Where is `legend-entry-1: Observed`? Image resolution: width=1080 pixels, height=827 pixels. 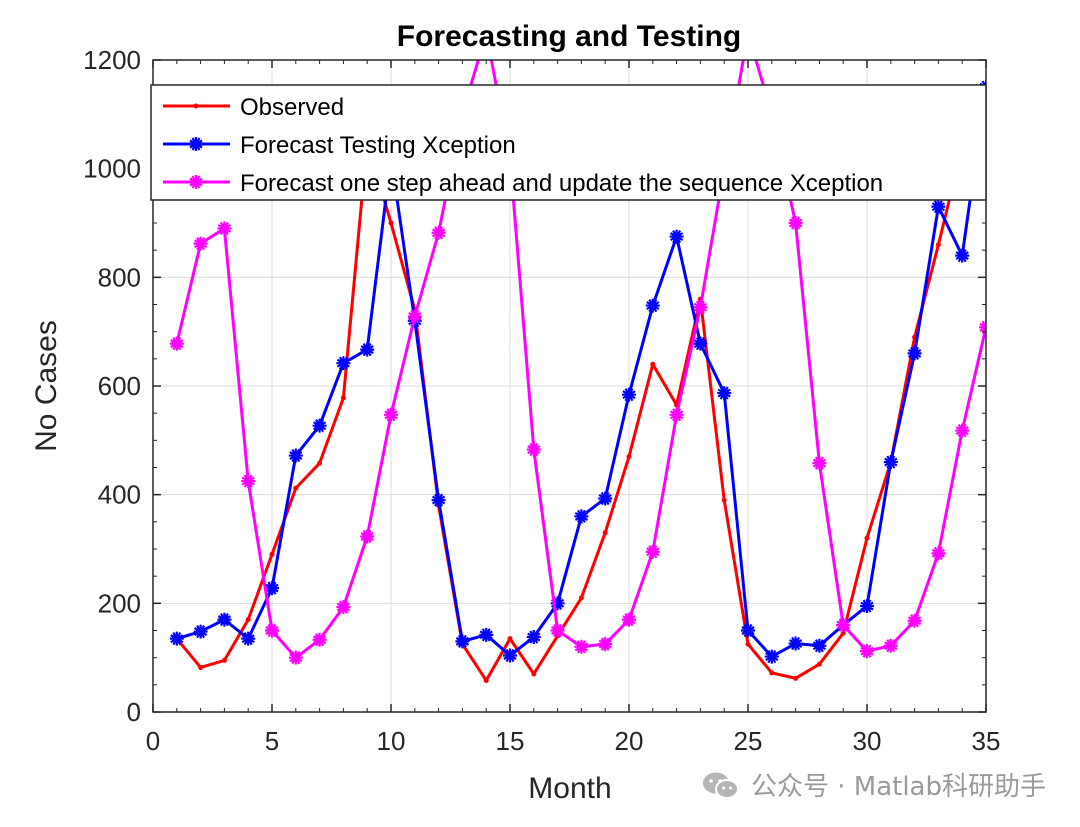
legend-entry-1: Observed is located at coordinates (253, 107).